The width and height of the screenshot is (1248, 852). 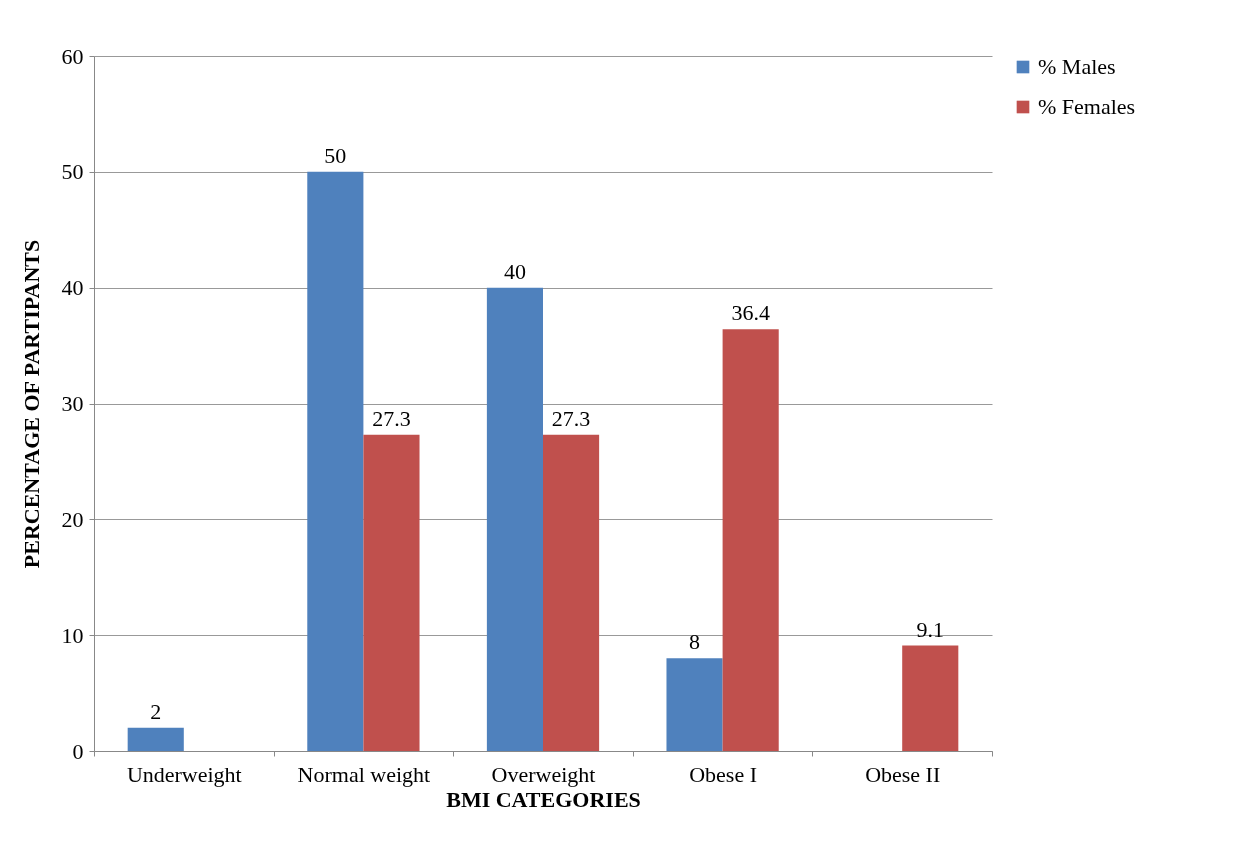 What do you see at coordinates (72, 403) in the screenshot?
I see `y-tick-label: 30` at bounding box center [72, 403].